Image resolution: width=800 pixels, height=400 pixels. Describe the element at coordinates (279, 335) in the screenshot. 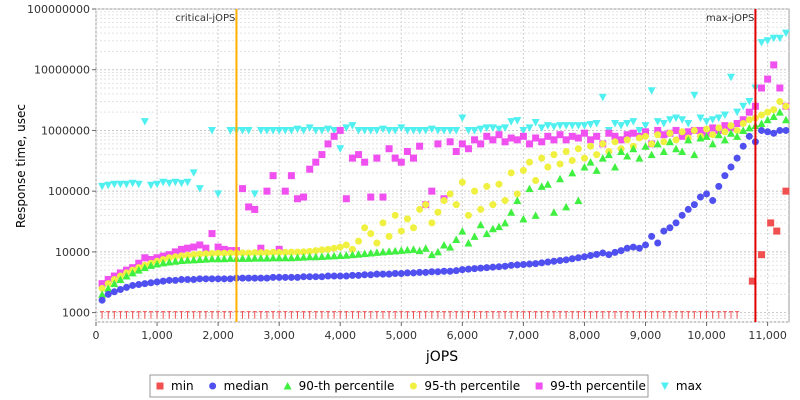

I see `x-tick-label: 3,000` at that location.